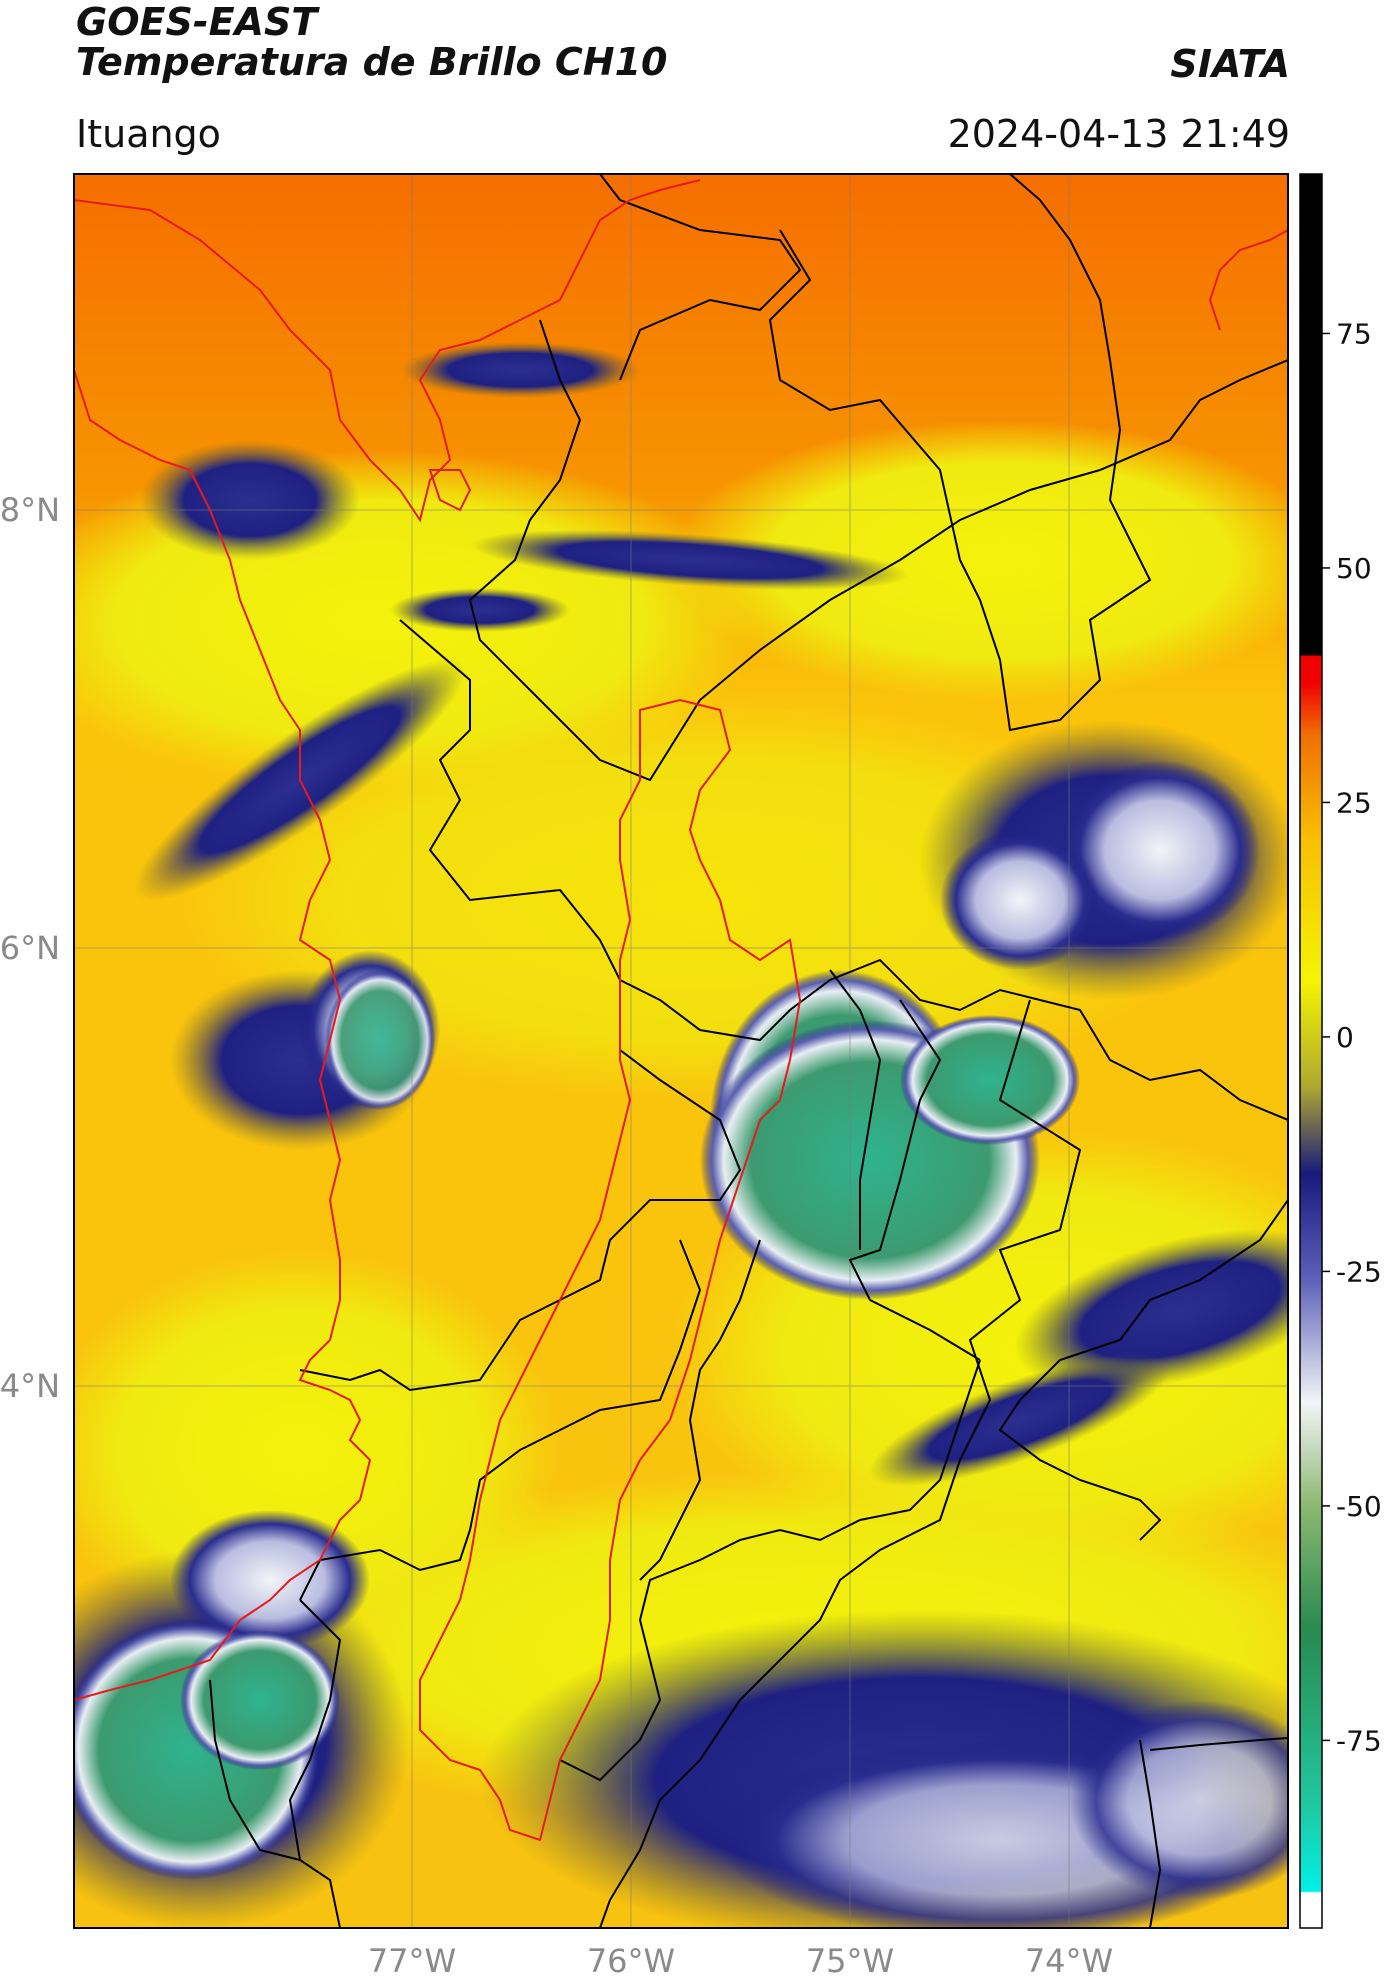 The width and height of the screenshot is (1384, 1981). Describe the element at coordinates (1354, 333) in the screenshot. I see `colorbar-tick-label: 75` at that location.